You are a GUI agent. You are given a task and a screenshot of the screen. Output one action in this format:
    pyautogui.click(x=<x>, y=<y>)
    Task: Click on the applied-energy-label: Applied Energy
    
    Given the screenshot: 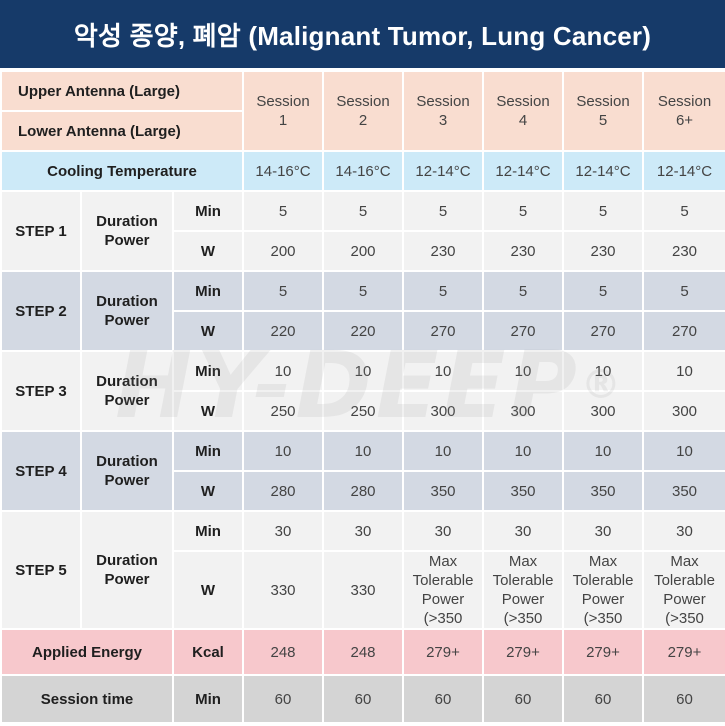 What is the action you would take?
    pyautogui.click(x=87, y=652)
    